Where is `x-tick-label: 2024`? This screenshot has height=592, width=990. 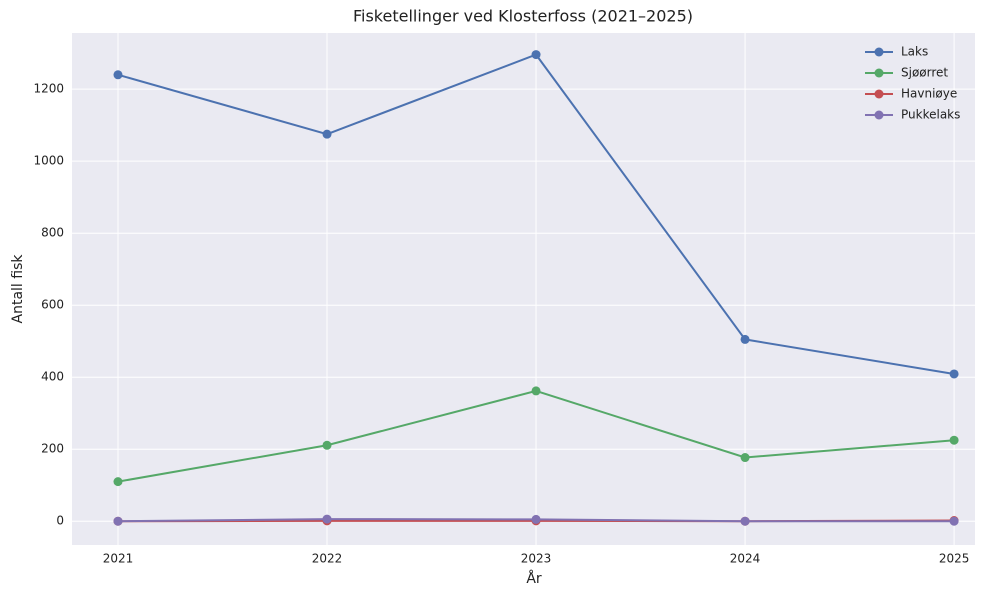
x-tick-label: 2024 is located at coordinates (745, 559).